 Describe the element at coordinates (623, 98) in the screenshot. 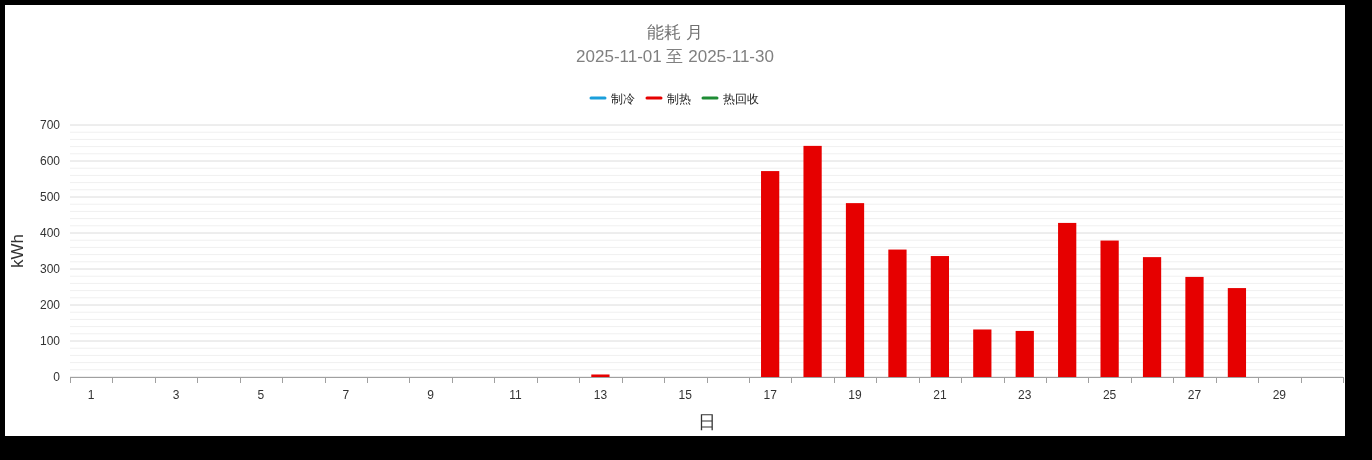

I see `legend-label: 制冷` at that location.